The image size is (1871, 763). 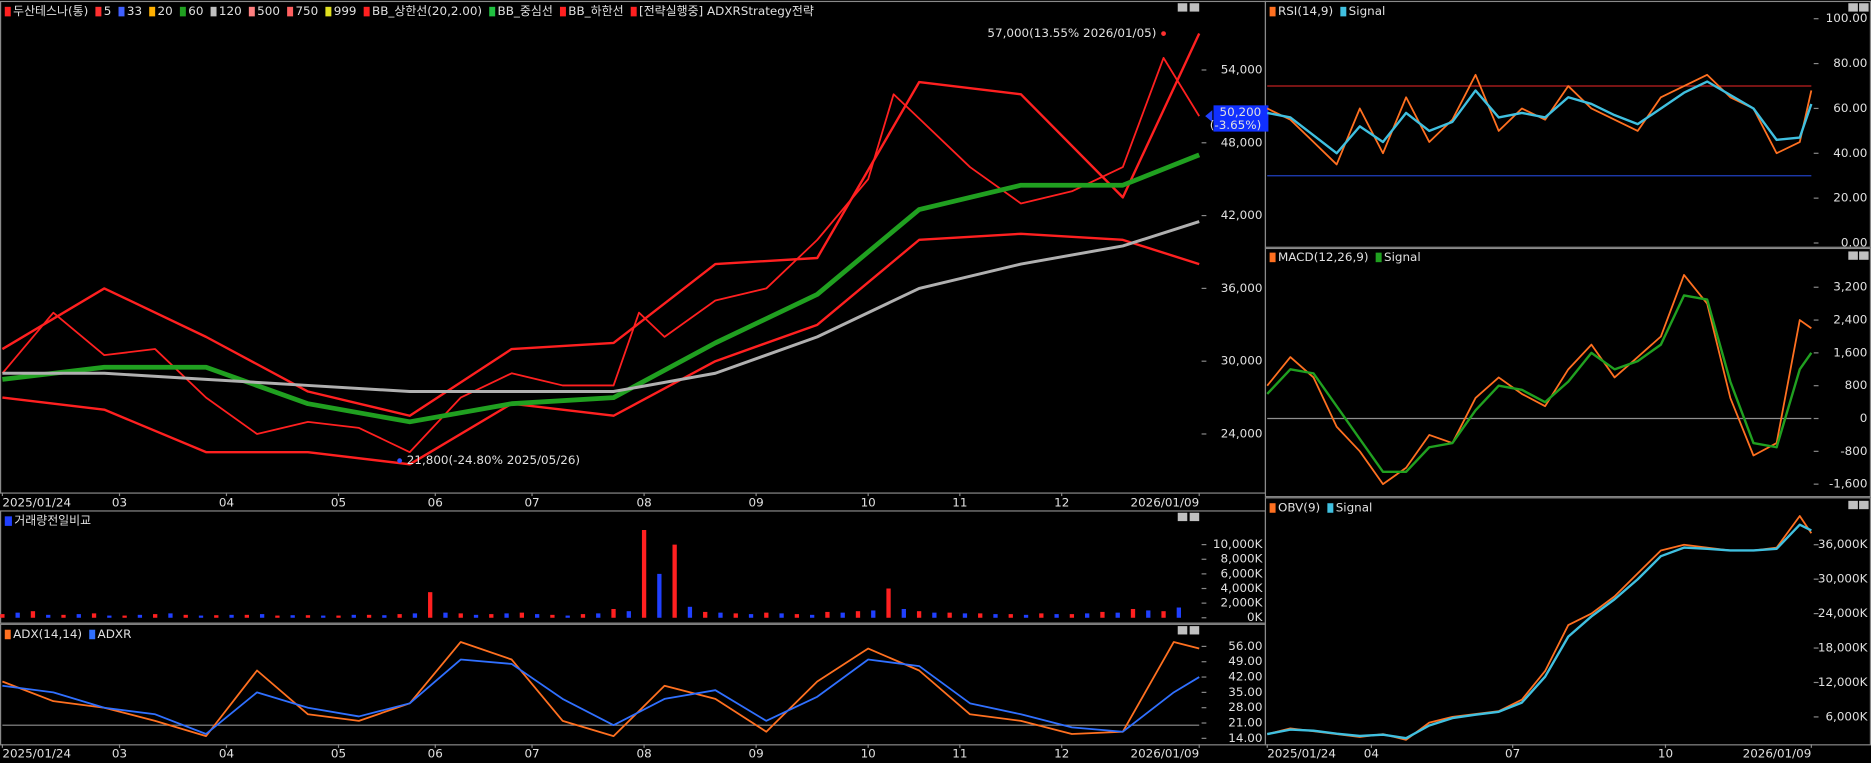 What do you see at coordinates (1061, 753) in the screenshot?
I see `x-tick-label: 12` at bounding box center [1061, 753].